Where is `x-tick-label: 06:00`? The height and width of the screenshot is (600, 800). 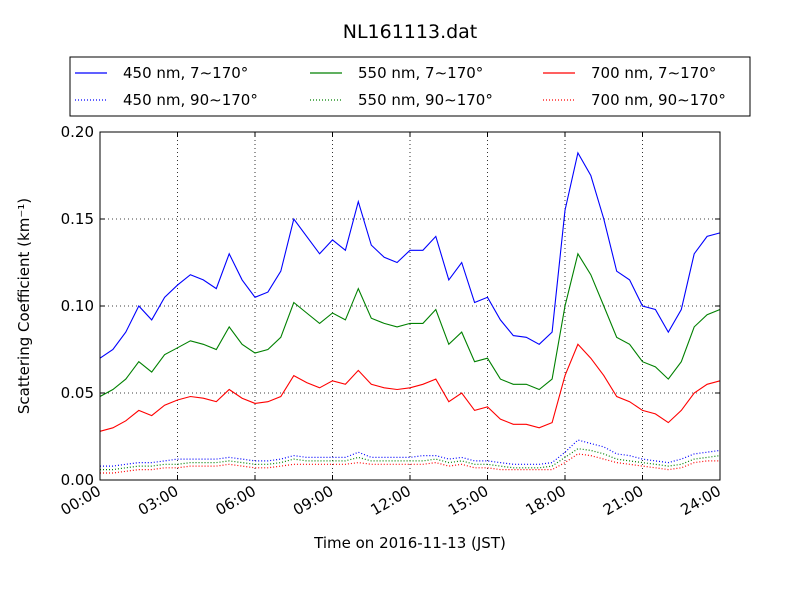 x-tick-label: 06:00 is located at coordinates (236, 500).